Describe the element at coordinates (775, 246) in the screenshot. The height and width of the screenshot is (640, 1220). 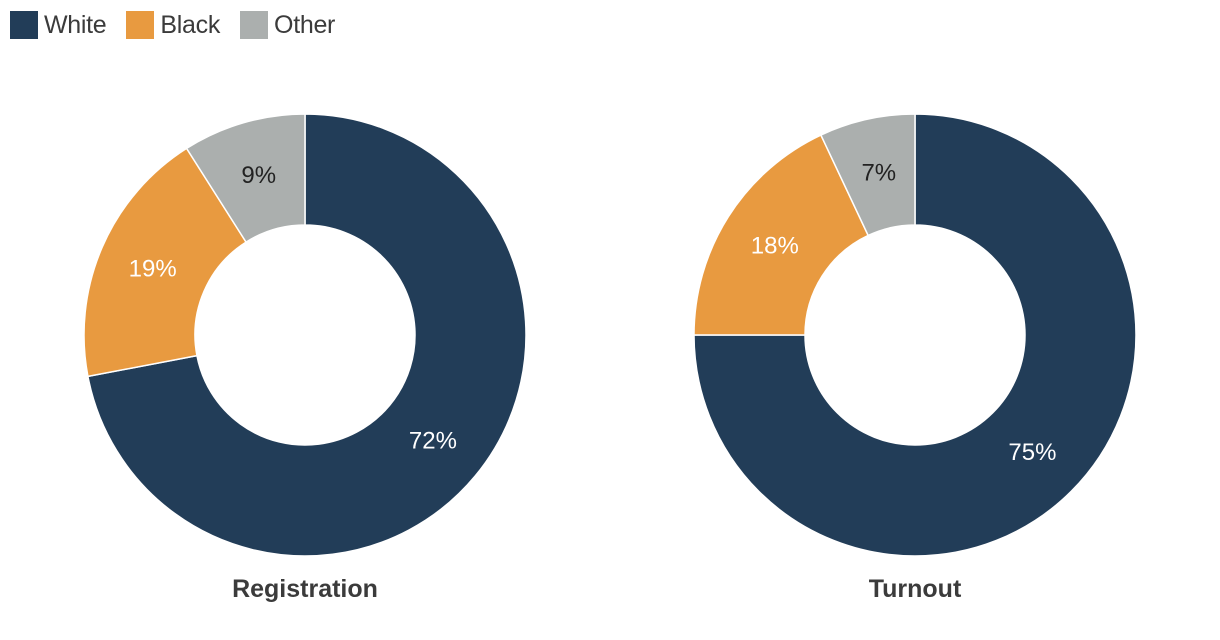
I see `slice-label-black: 18%` at that location.